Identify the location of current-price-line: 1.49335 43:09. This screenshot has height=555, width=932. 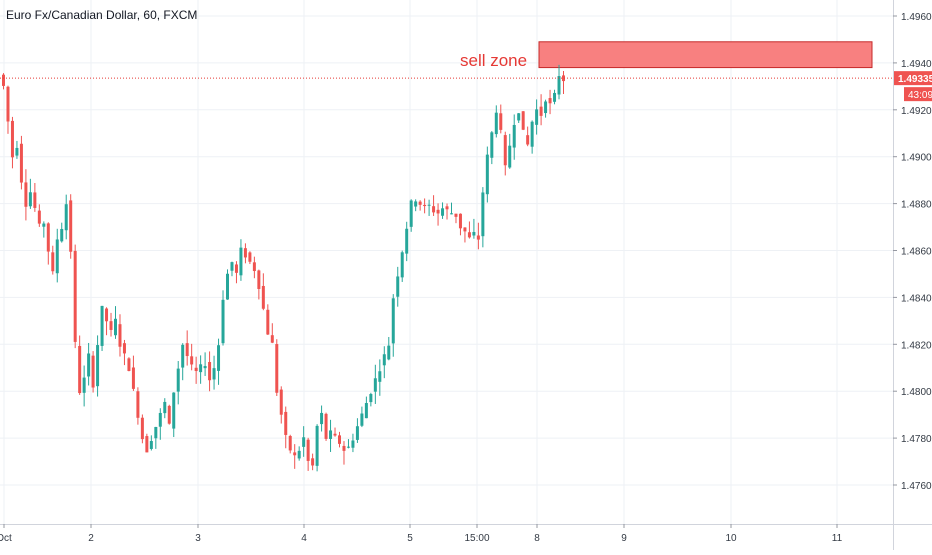
(466, 86).